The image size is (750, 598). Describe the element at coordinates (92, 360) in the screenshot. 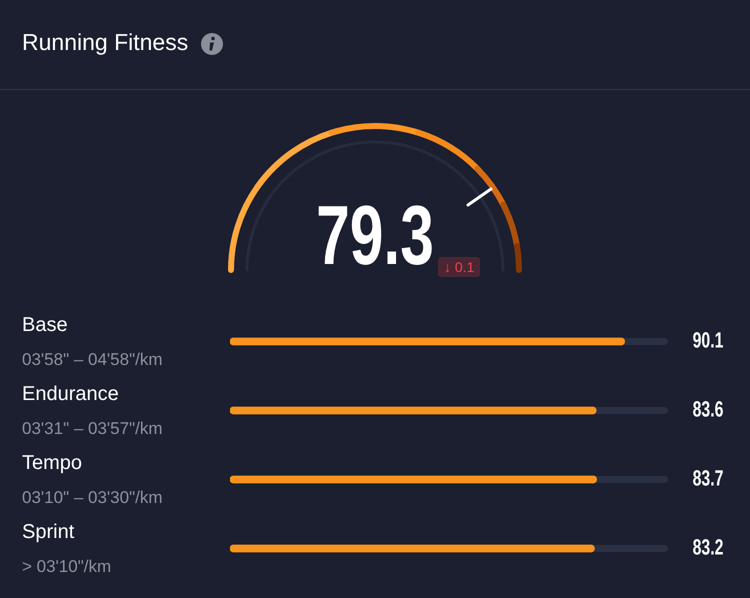

I see `text: 03'58" – 04'58"/km` at that location.